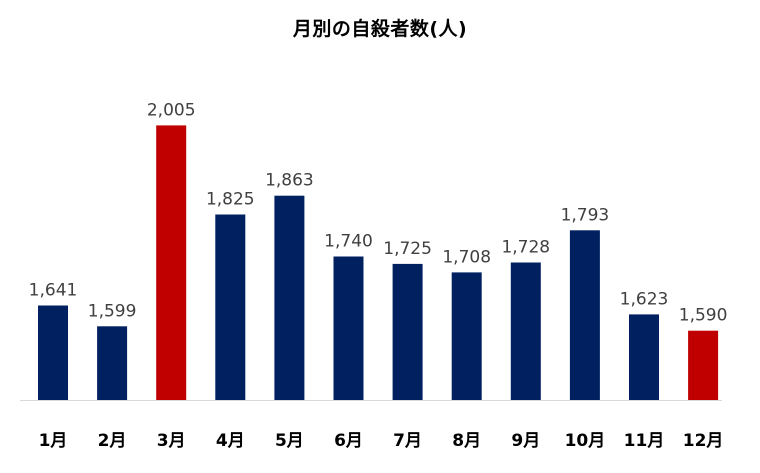 This screenshot has height=473, width=760. I want to click on data-label-4: 1,825, so click(230, 200).